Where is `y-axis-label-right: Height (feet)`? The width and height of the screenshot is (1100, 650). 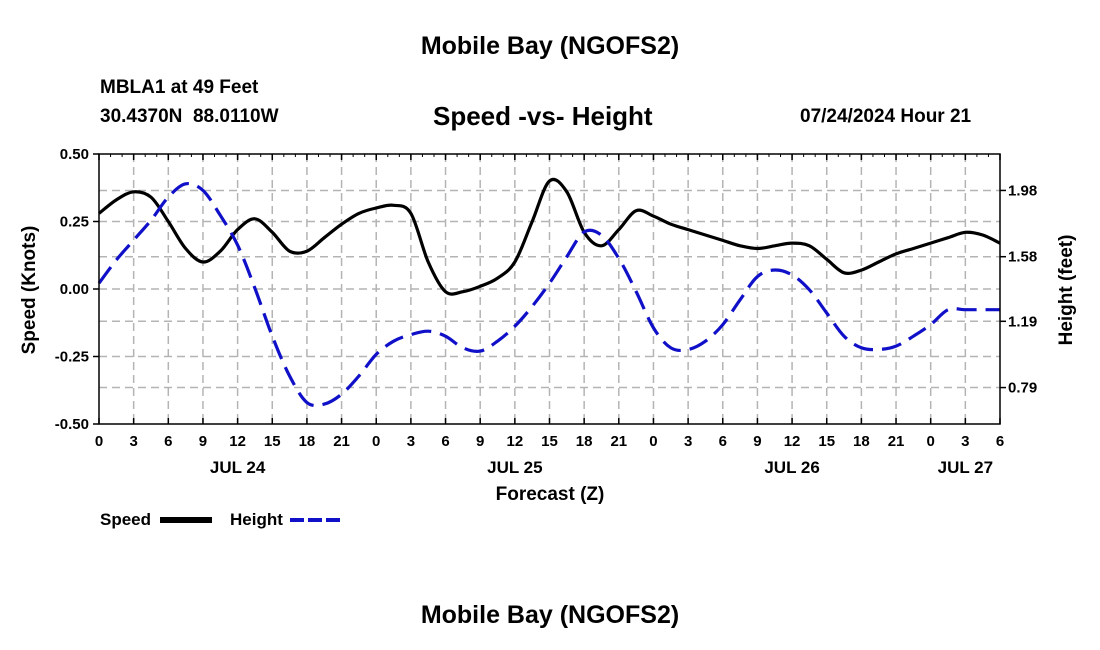 y-axis-label-right: Height (feet) is located at coordinates (1066, 290).